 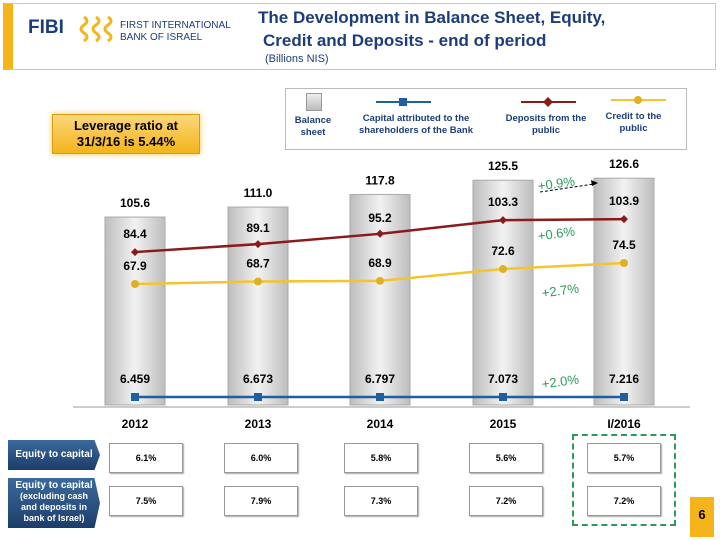 I want to click on leverage-line2: 31/3/16 is 5.44%, so click(x=126, y=141).